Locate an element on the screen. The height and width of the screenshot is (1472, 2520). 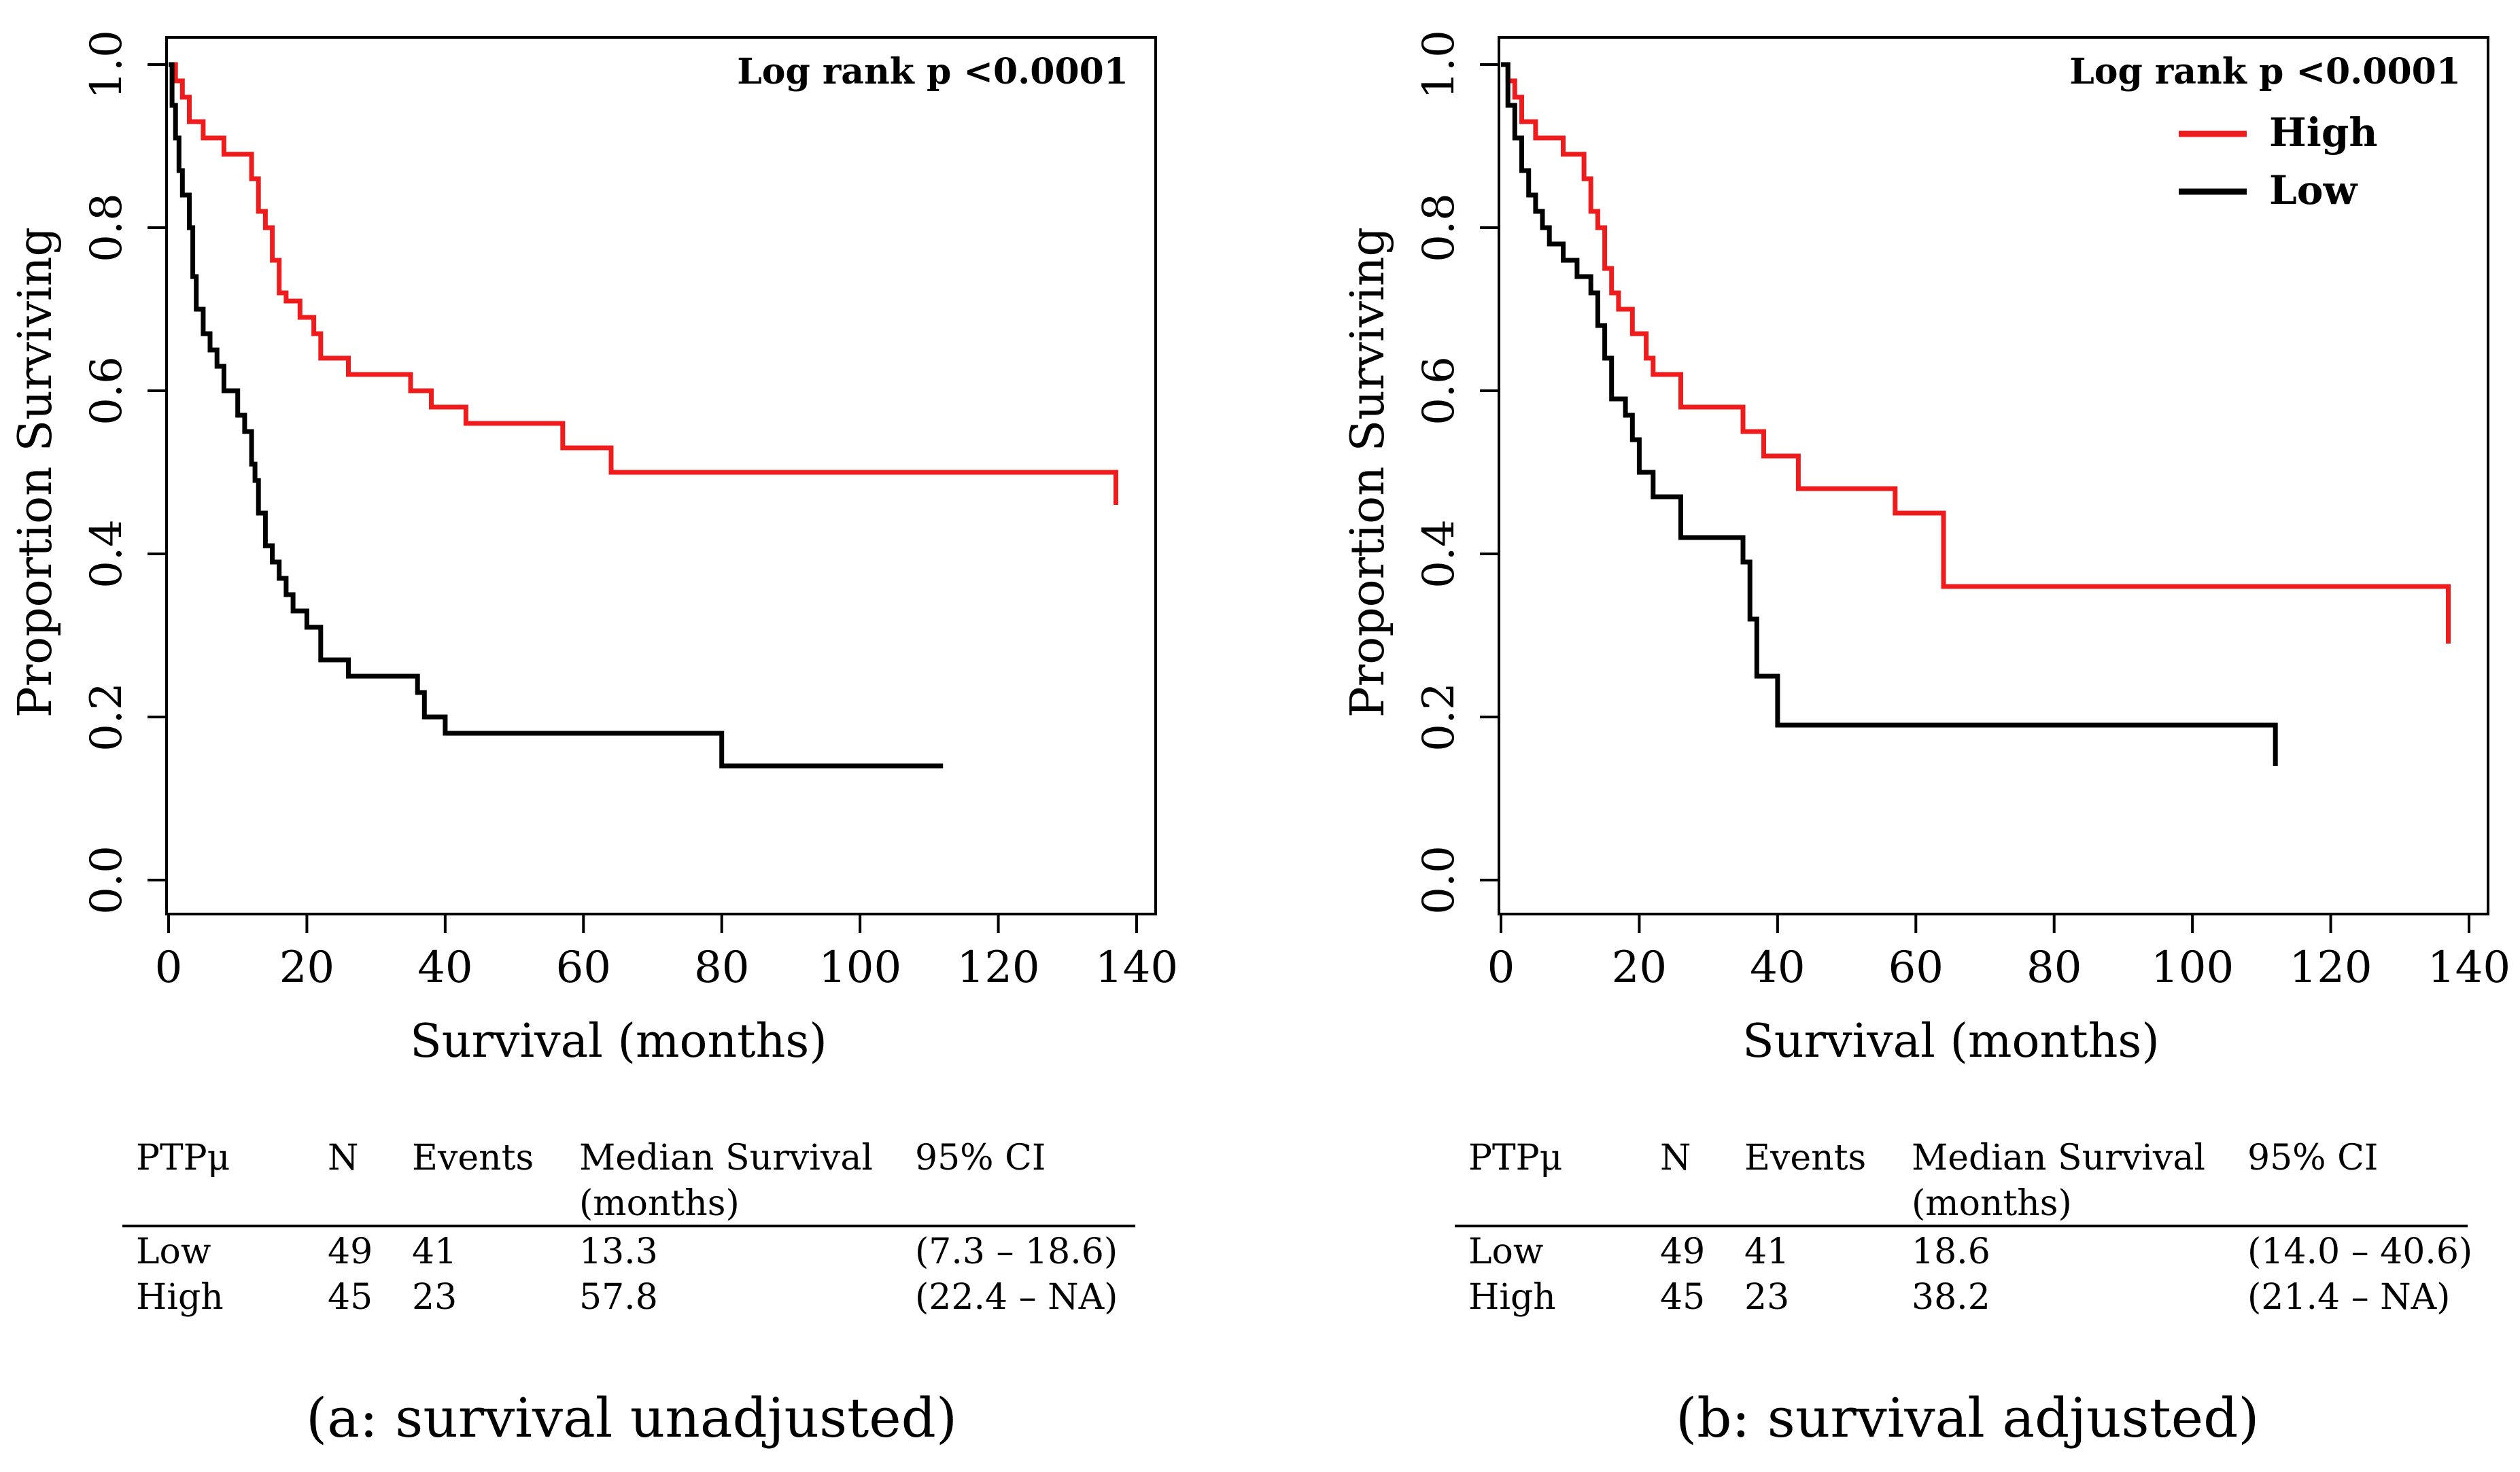
table-cell: 18.6 is located at coordinates (1951, 1251).